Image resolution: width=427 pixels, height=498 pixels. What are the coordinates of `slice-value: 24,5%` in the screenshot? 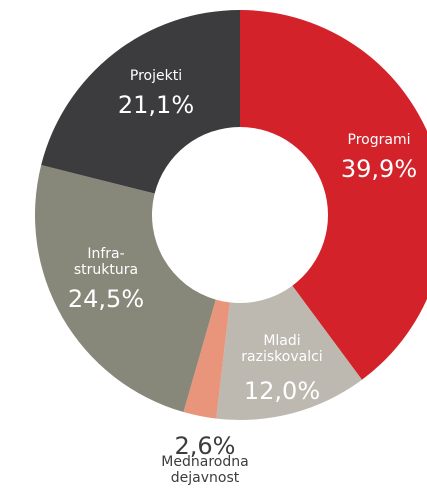 It's located at (106, 299).